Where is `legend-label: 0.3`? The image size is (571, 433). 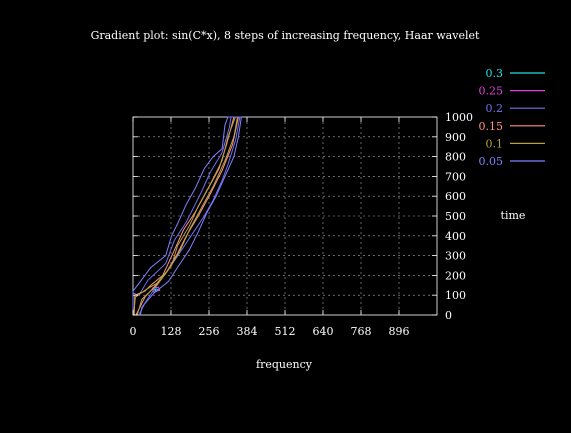
legend-label: 0.3 is located at coordinates (495, 73).